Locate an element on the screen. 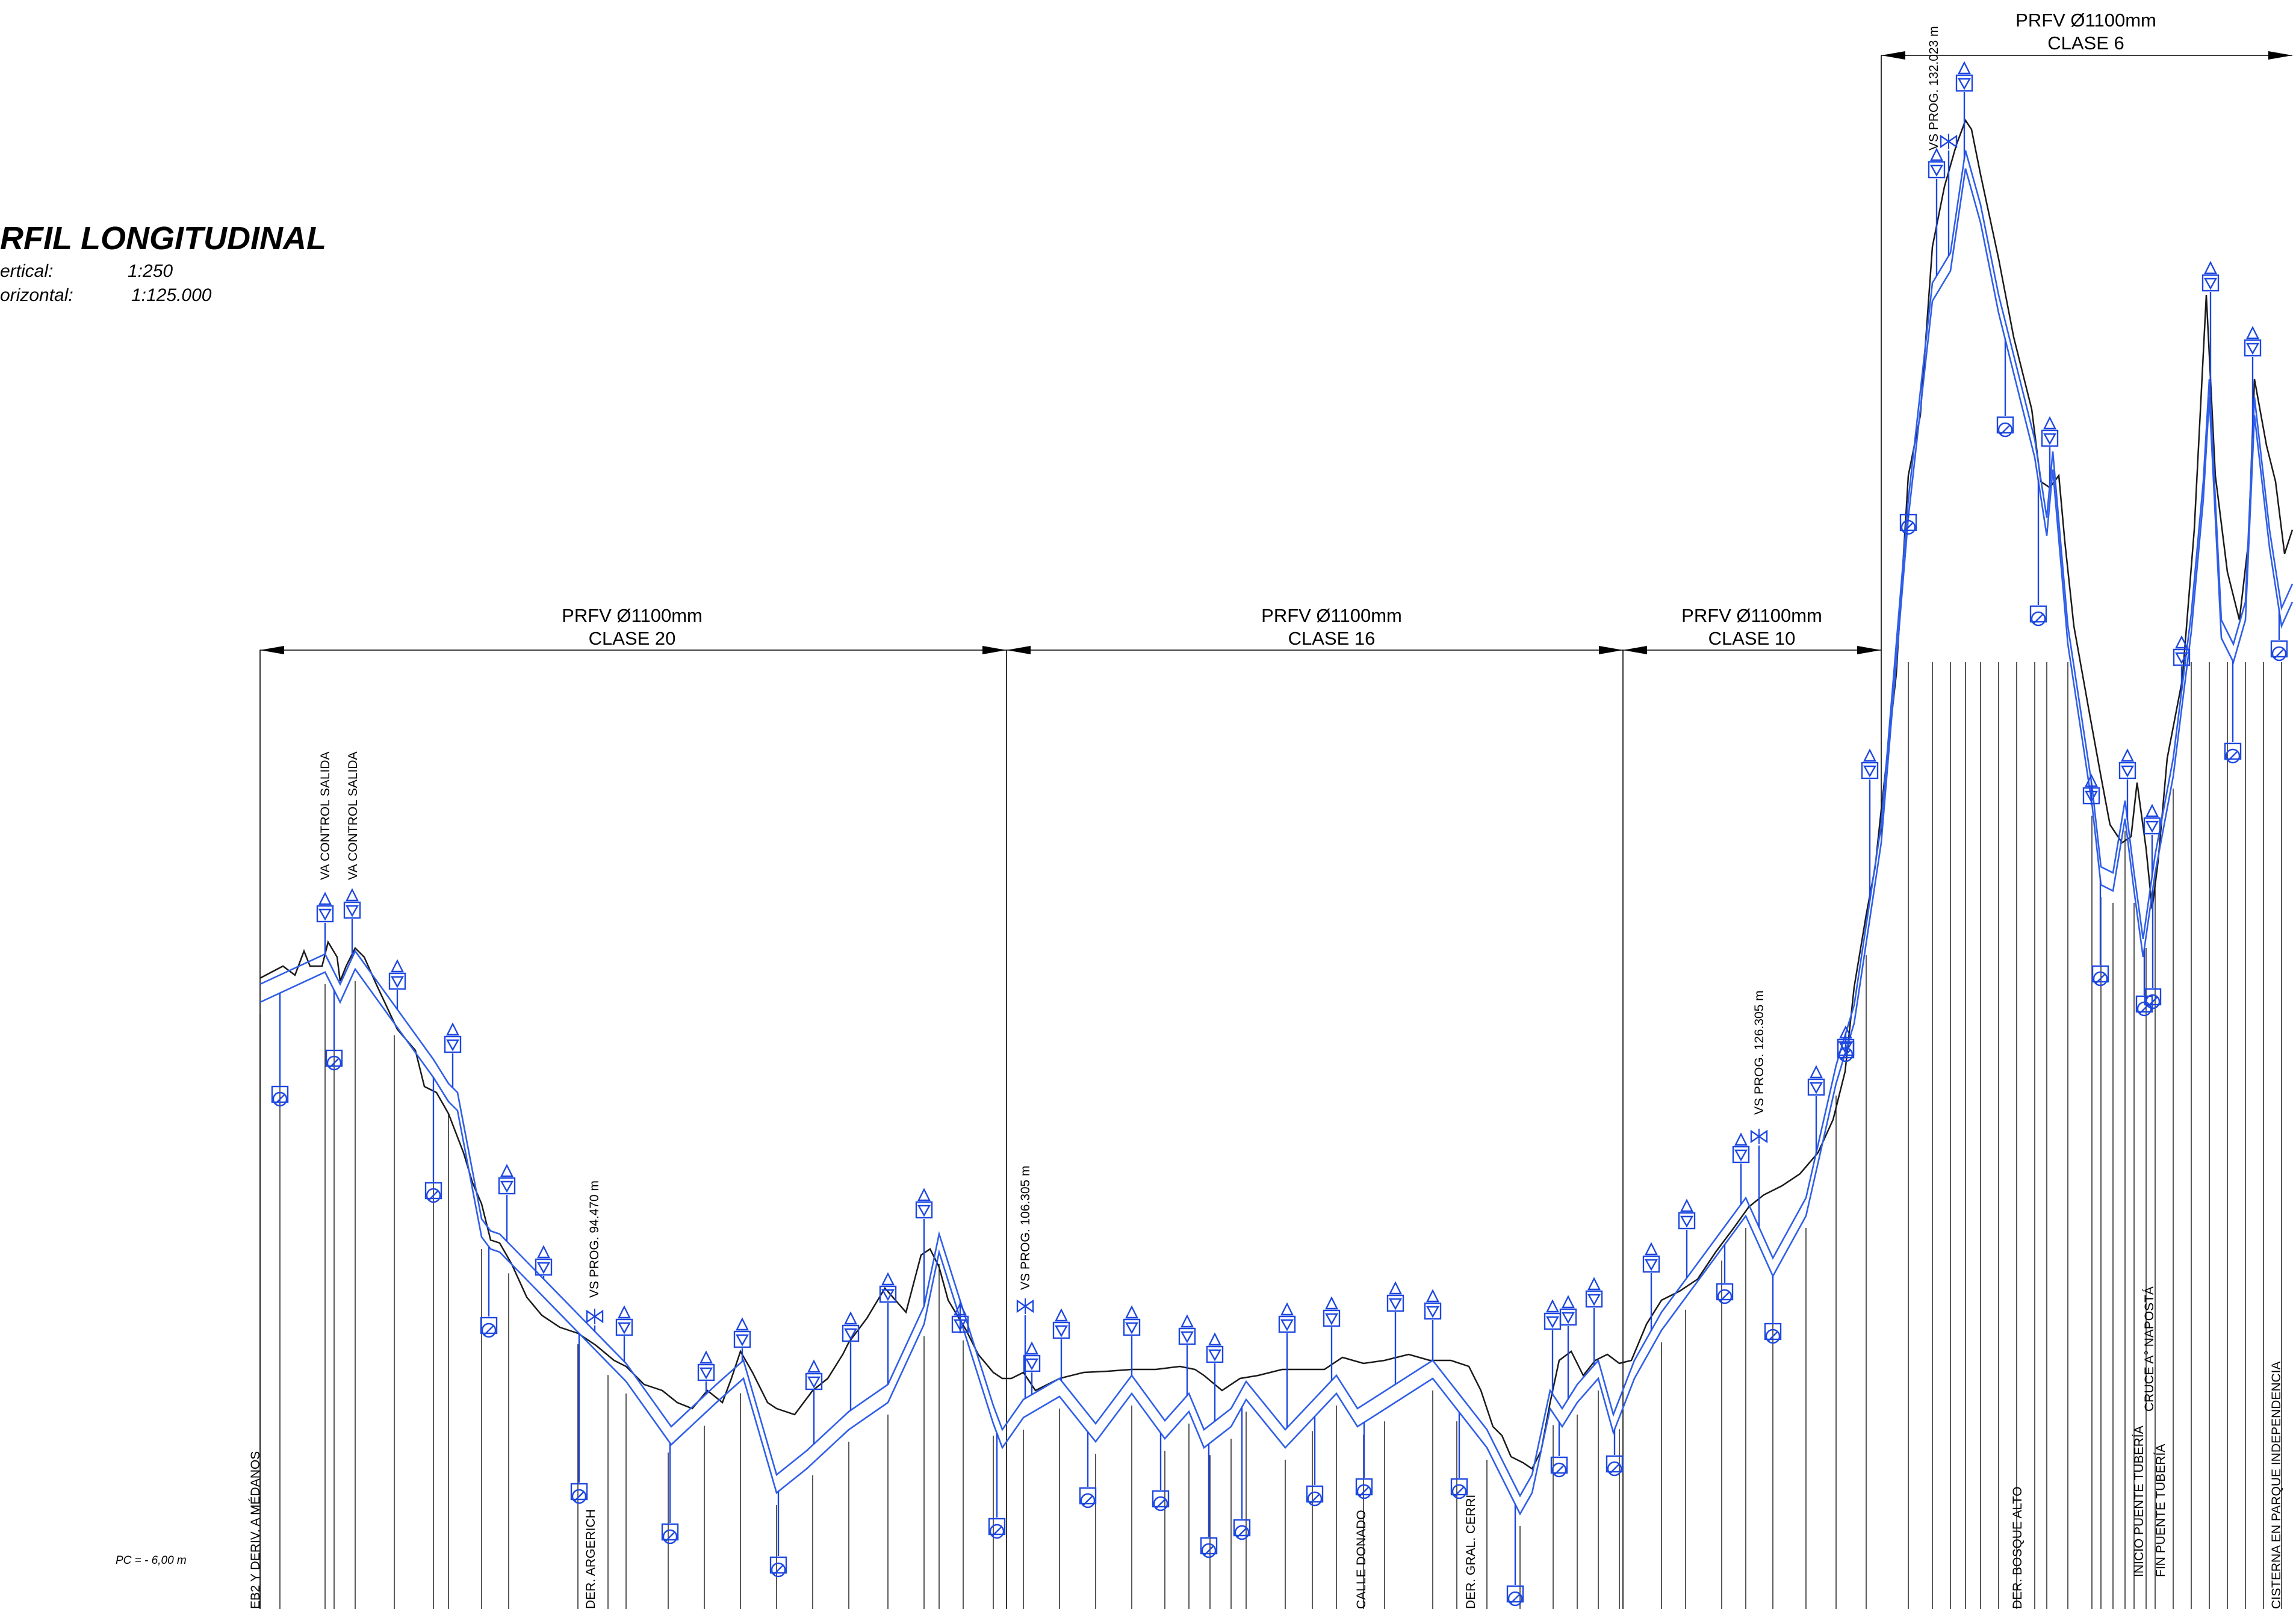 The height and width of the screenshot is (1609, 2296). label-va-control-salida-2: VA CONTROL SALIDA is located at coordinates (353, 816).